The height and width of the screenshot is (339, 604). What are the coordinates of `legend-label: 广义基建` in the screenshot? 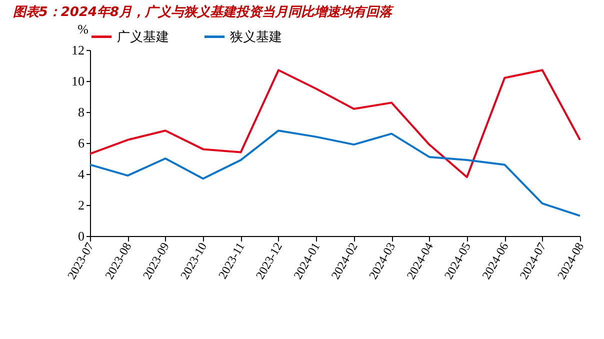 It's located at (143, 36).